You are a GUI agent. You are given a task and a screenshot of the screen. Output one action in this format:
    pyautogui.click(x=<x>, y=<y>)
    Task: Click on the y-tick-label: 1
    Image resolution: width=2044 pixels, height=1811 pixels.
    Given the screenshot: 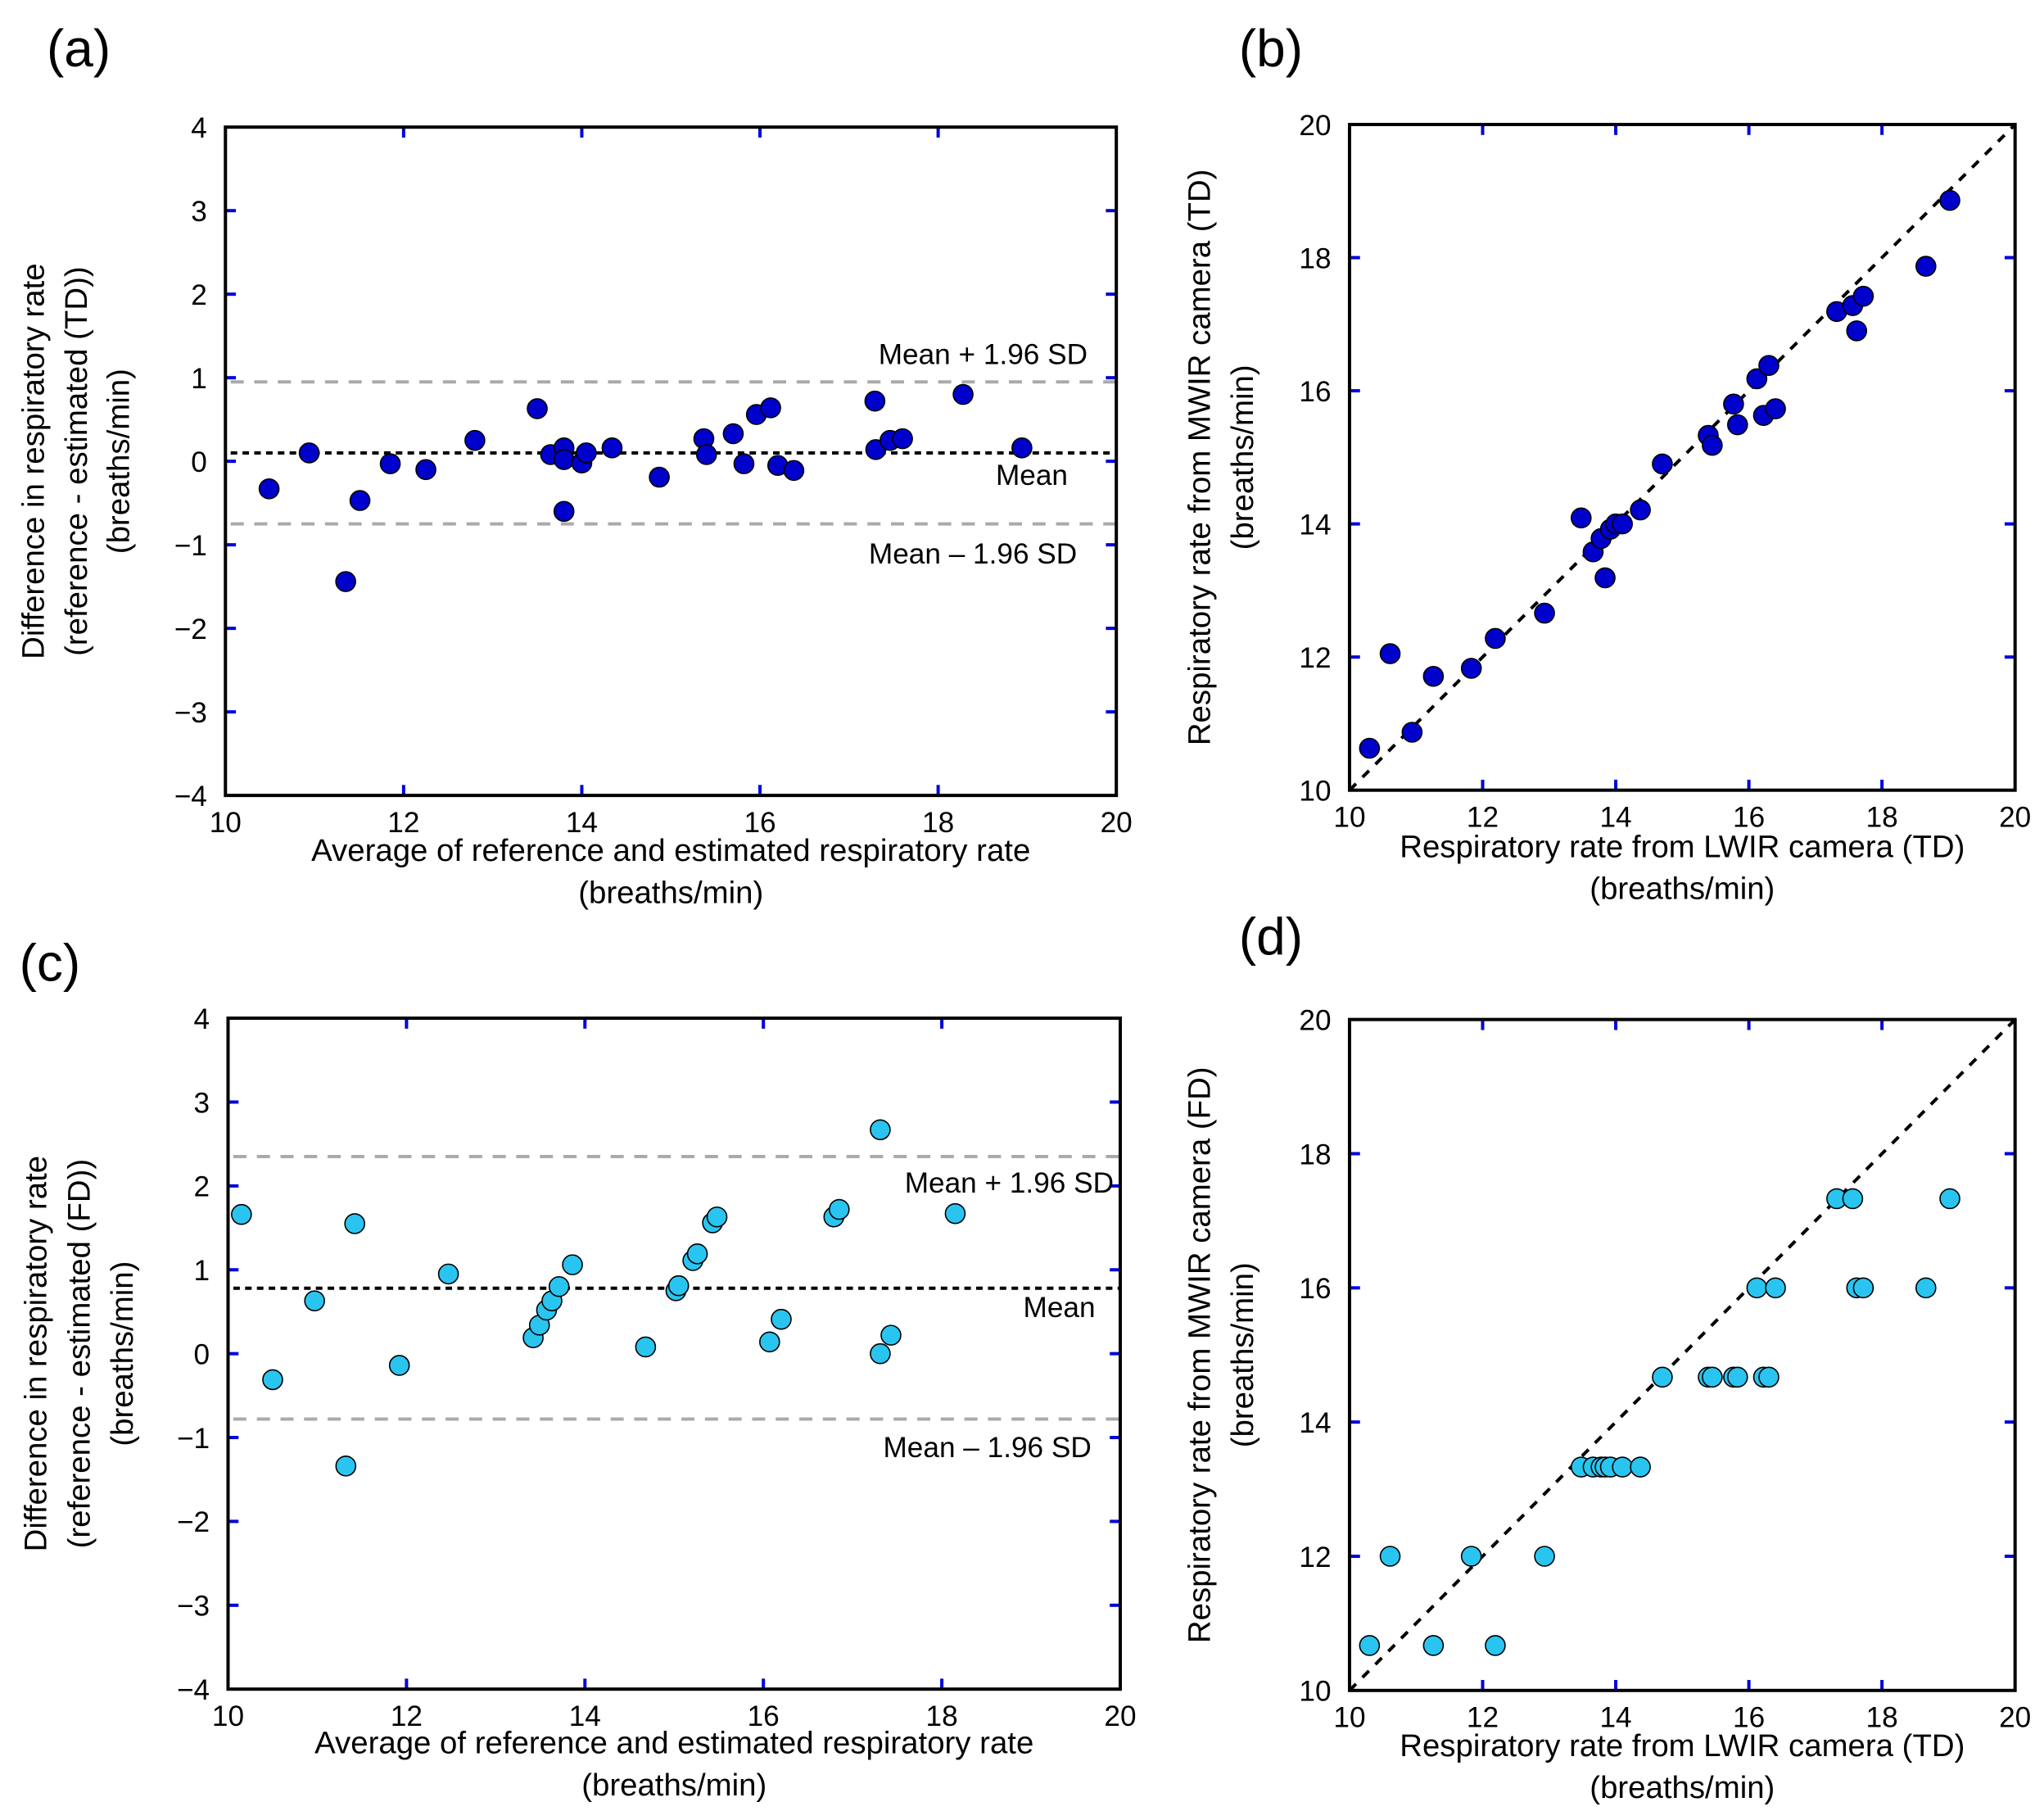 What is the action you would take?
    pyautogui.click(x=199, y=379)
    